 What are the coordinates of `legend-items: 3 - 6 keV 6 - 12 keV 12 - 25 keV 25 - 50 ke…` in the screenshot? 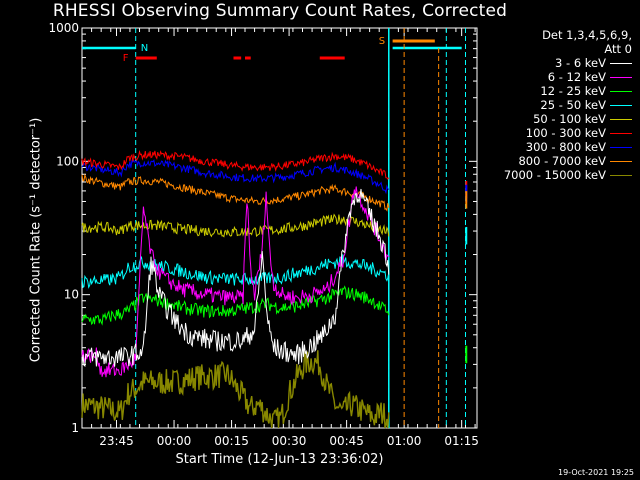 It's located at (568, 119).